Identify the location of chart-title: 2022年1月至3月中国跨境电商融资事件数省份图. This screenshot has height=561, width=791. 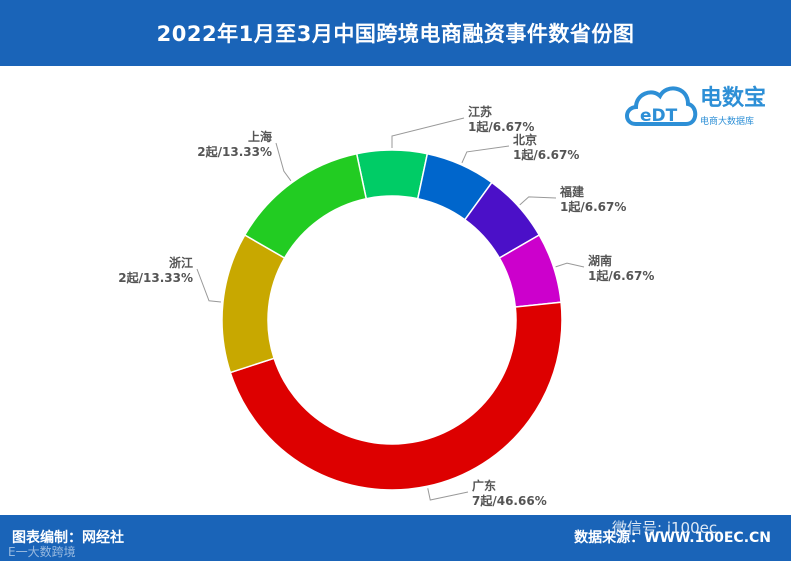
(395, 34).